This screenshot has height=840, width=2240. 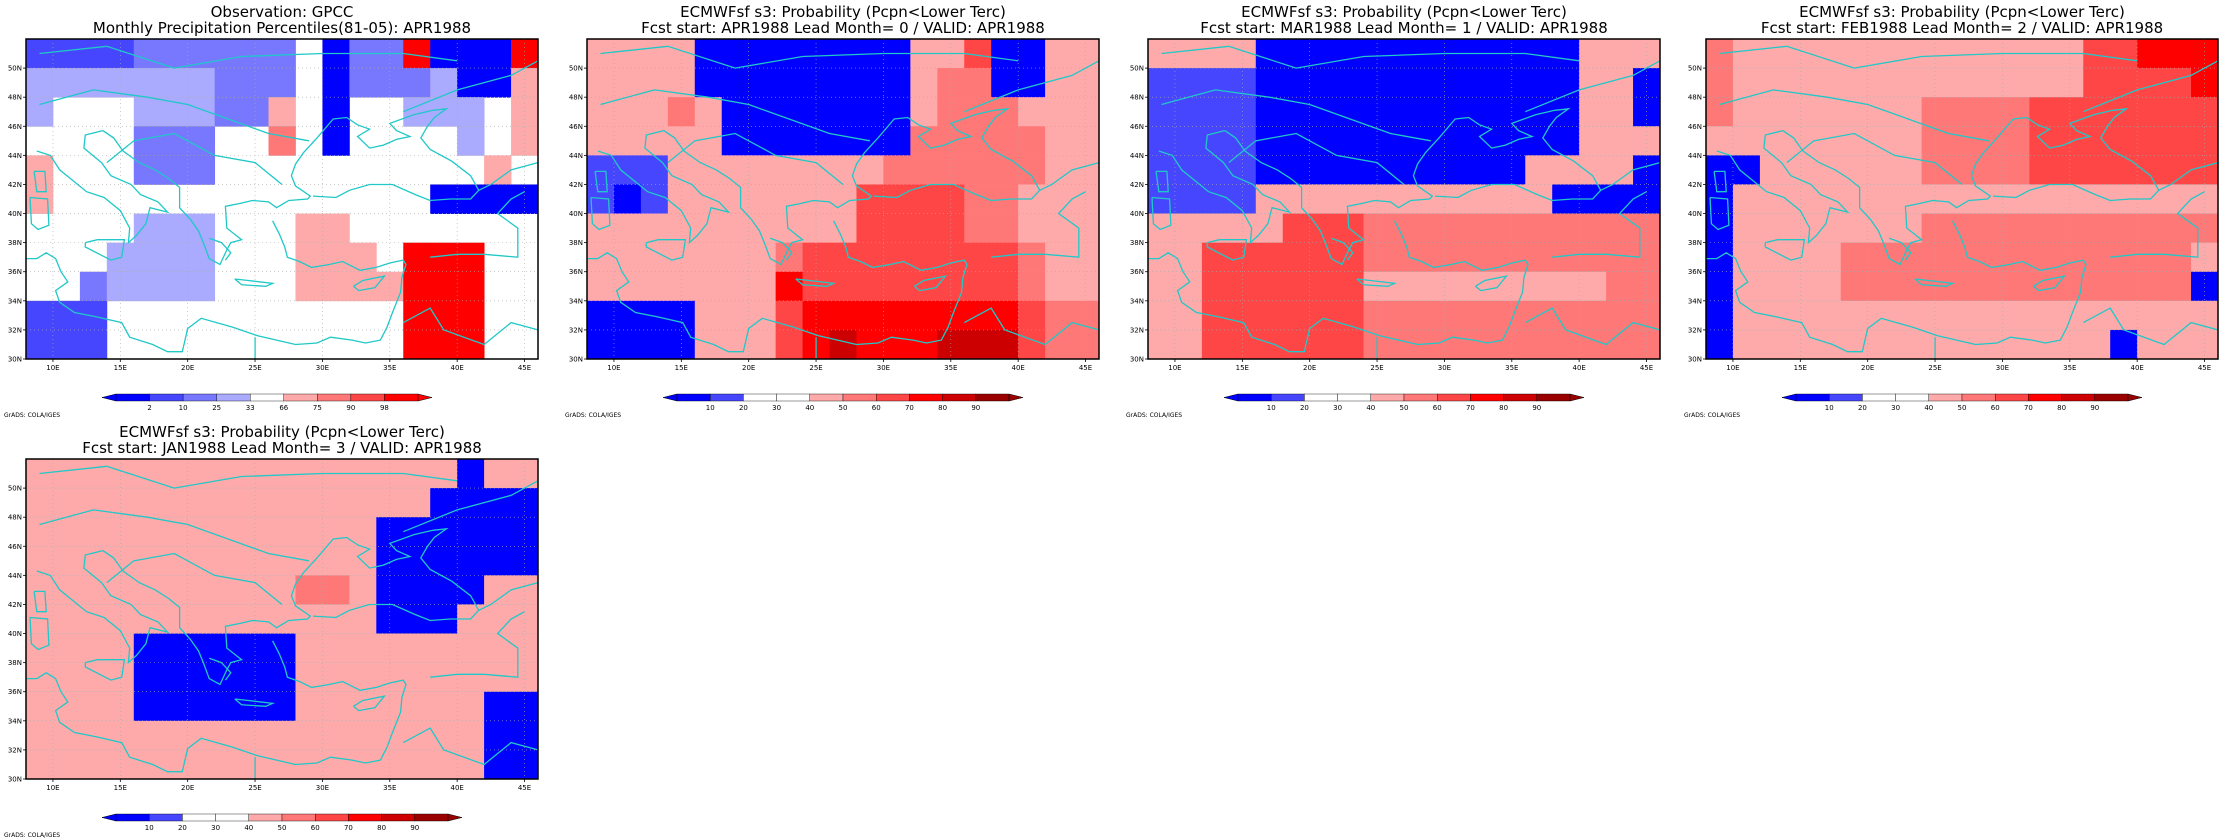 What do you see at coordinates (2136, 368) in the screenshot?
I see `lon-tick-label: 40E` at bounding box center [2136, 368].